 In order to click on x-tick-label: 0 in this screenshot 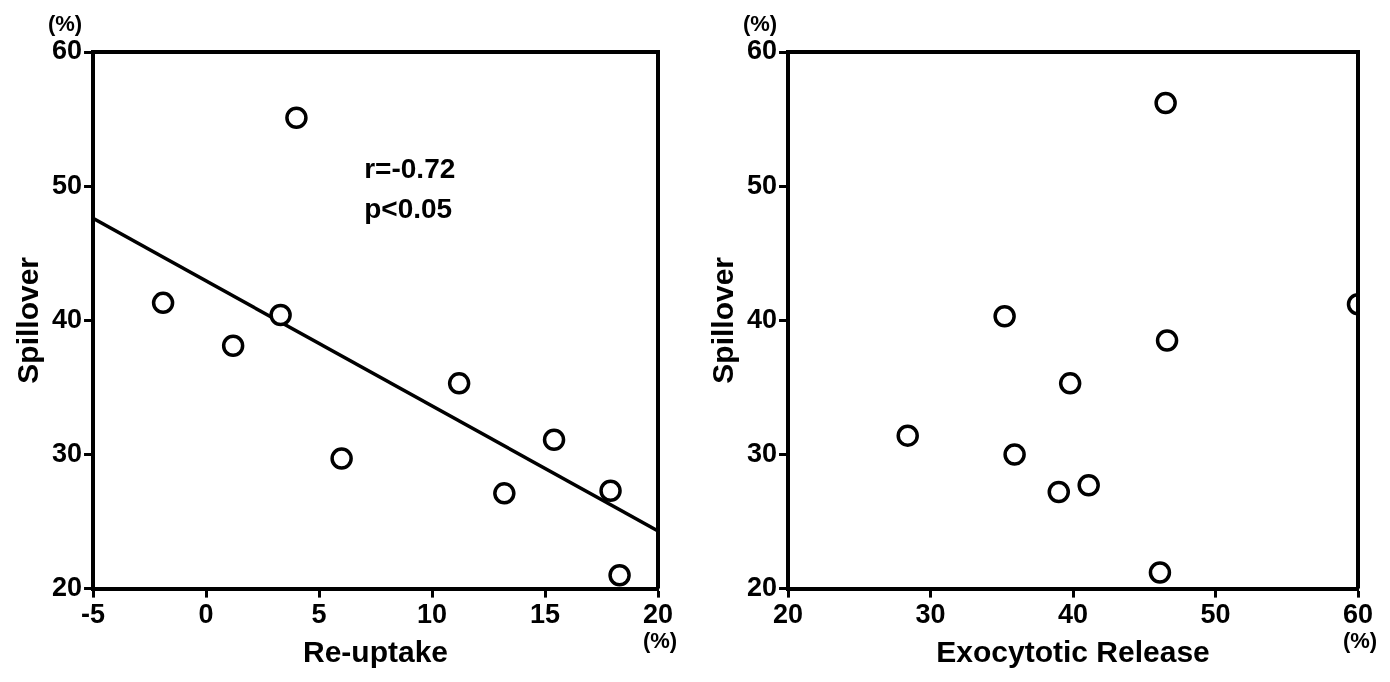, I will do `click(206, 614)`.